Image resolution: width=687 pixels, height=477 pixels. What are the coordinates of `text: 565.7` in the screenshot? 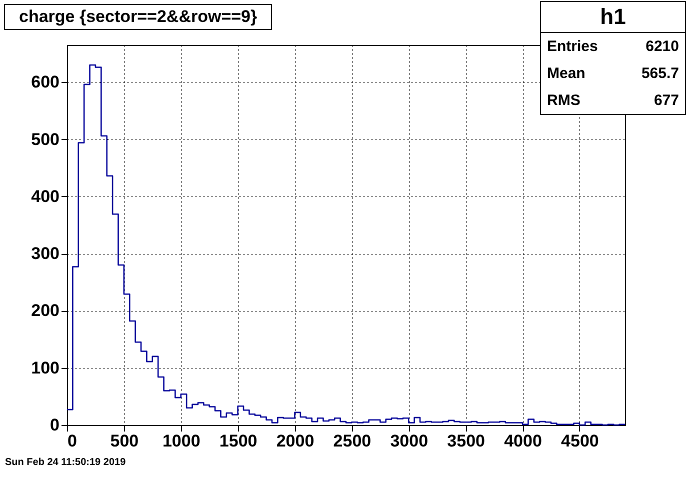 It's located at (660, 73).